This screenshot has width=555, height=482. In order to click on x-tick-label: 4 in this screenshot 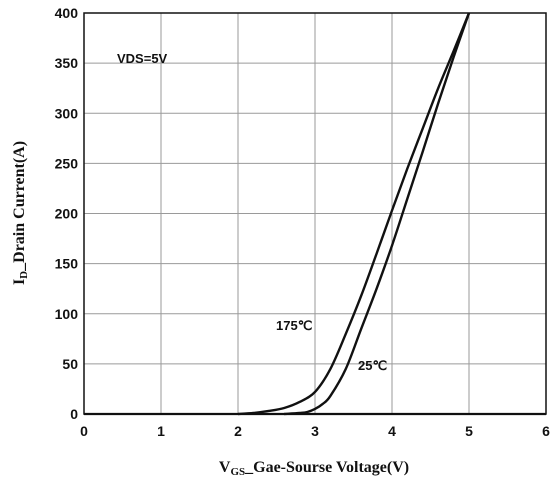, I will do `click(392, 431)`.